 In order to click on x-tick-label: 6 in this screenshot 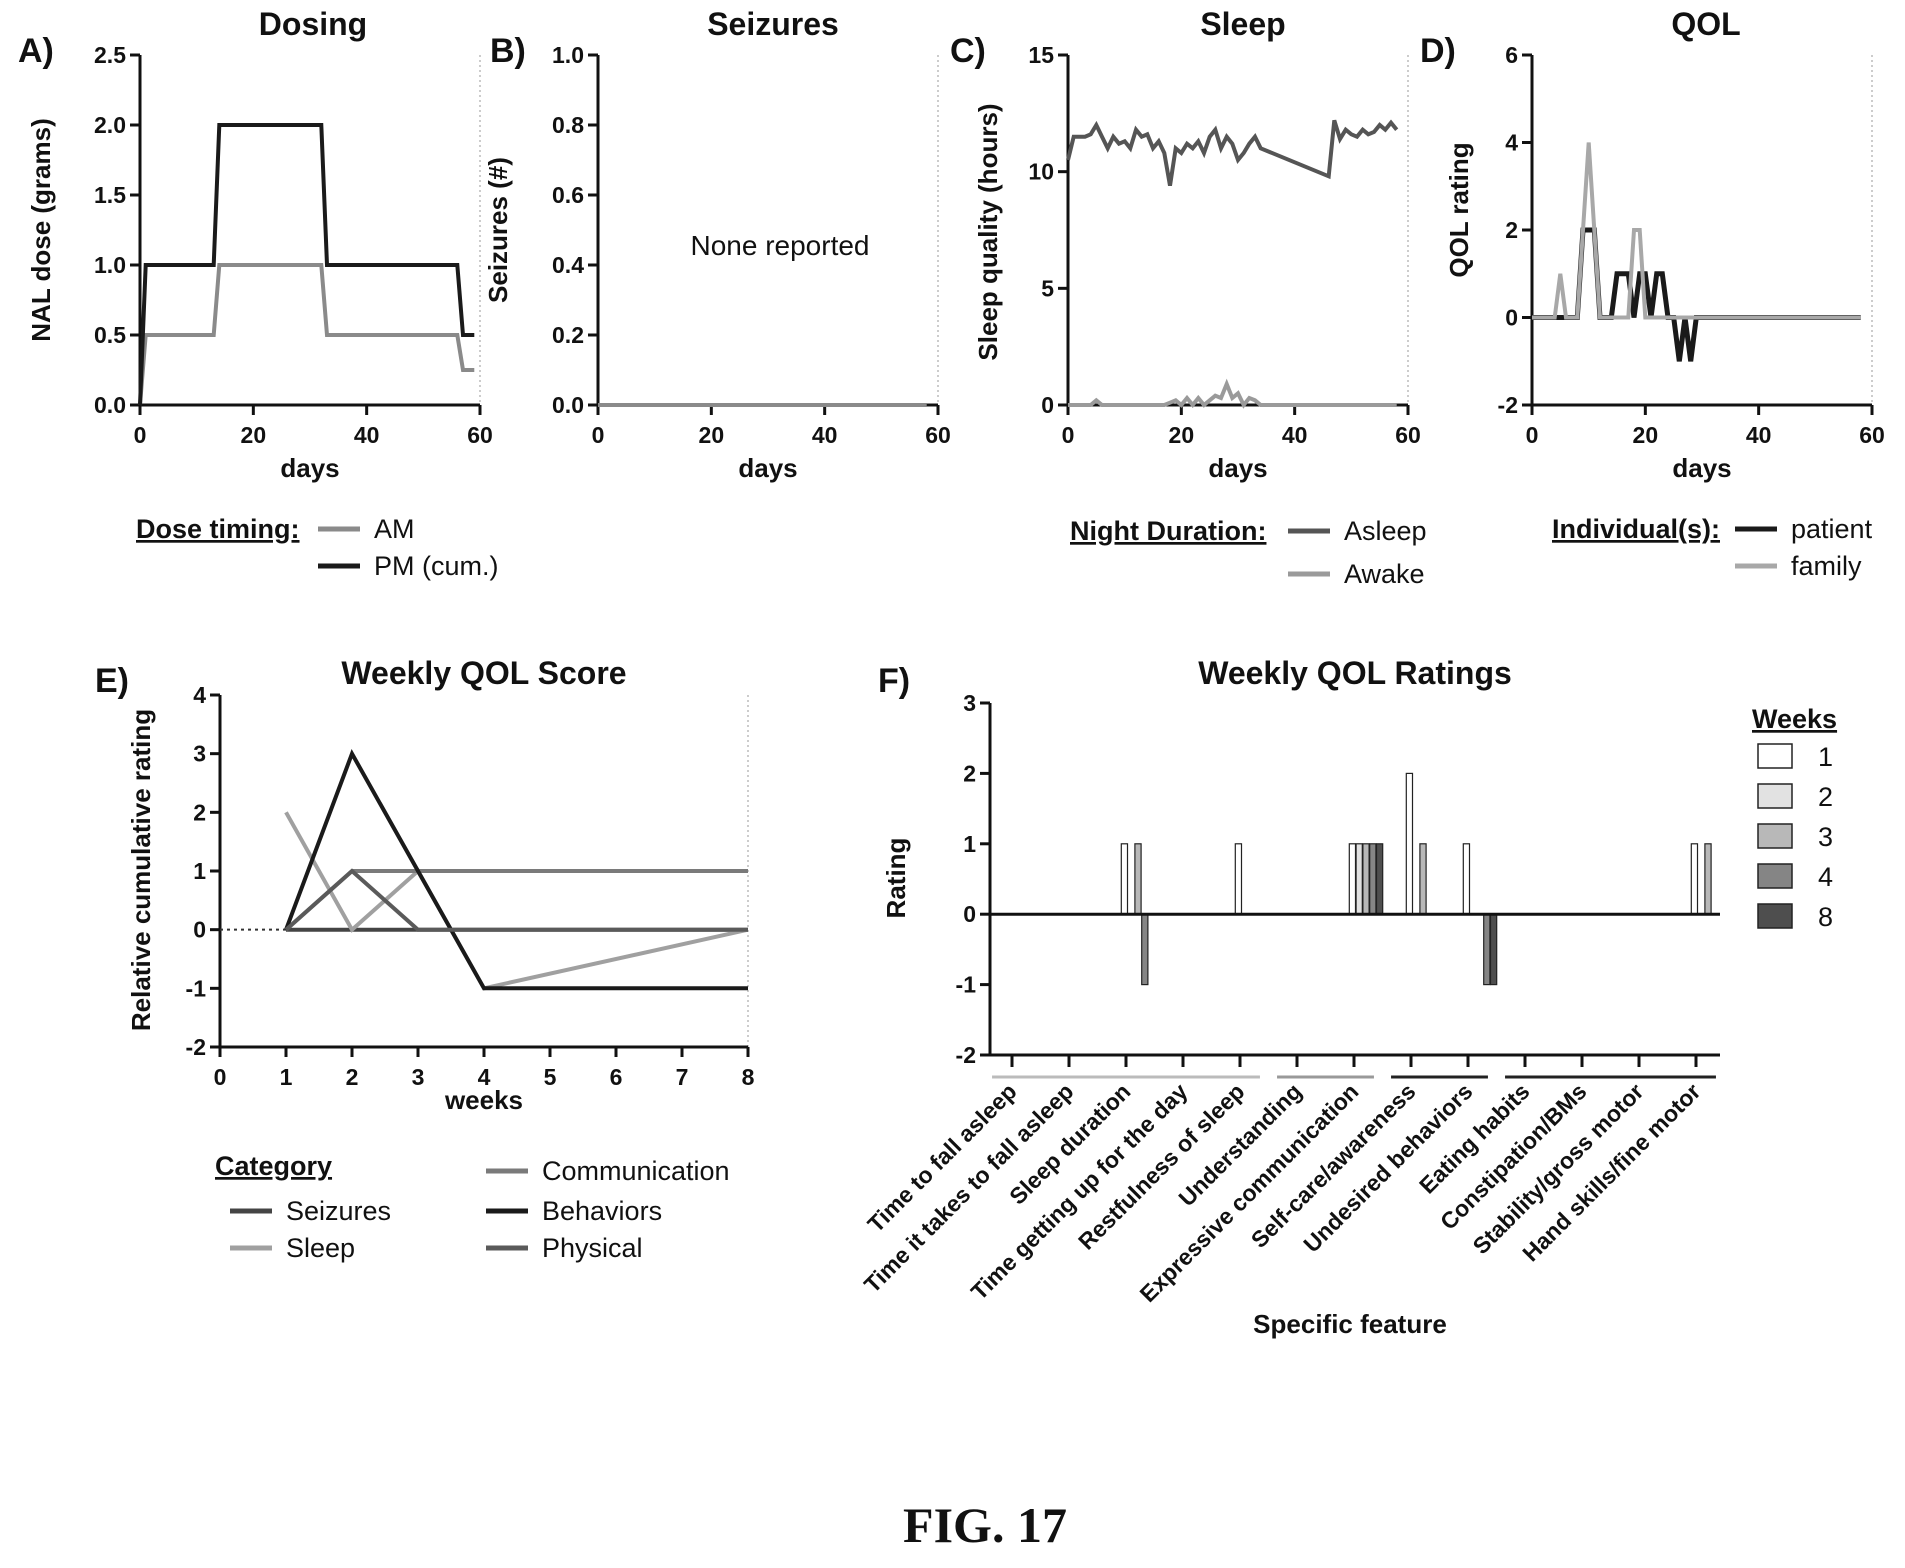, I will do `click(616, 1077)`.